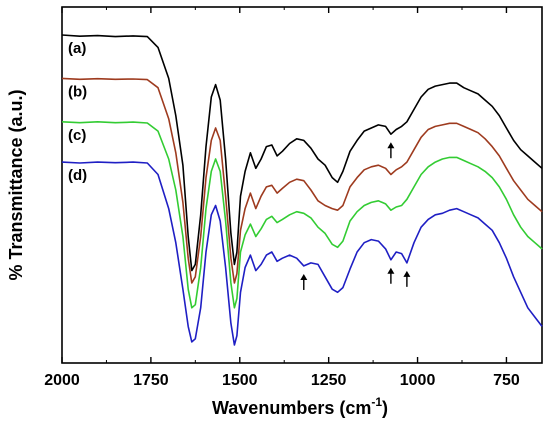 This screenshot has height=426, width=550. I want to click on x-axis-label-main: Wavenumbers (cm, so click(291, 408).